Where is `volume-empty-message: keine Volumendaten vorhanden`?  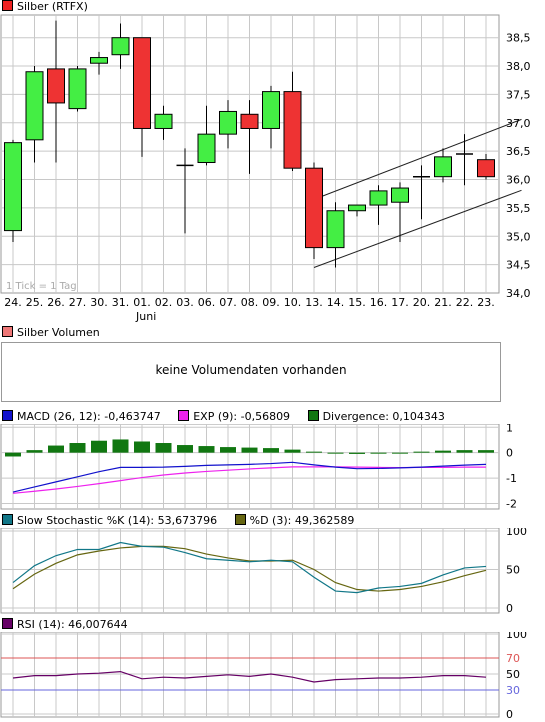 volume-empty-message: keine Volumendaten vorhanden is located at coordinates (251, 370).